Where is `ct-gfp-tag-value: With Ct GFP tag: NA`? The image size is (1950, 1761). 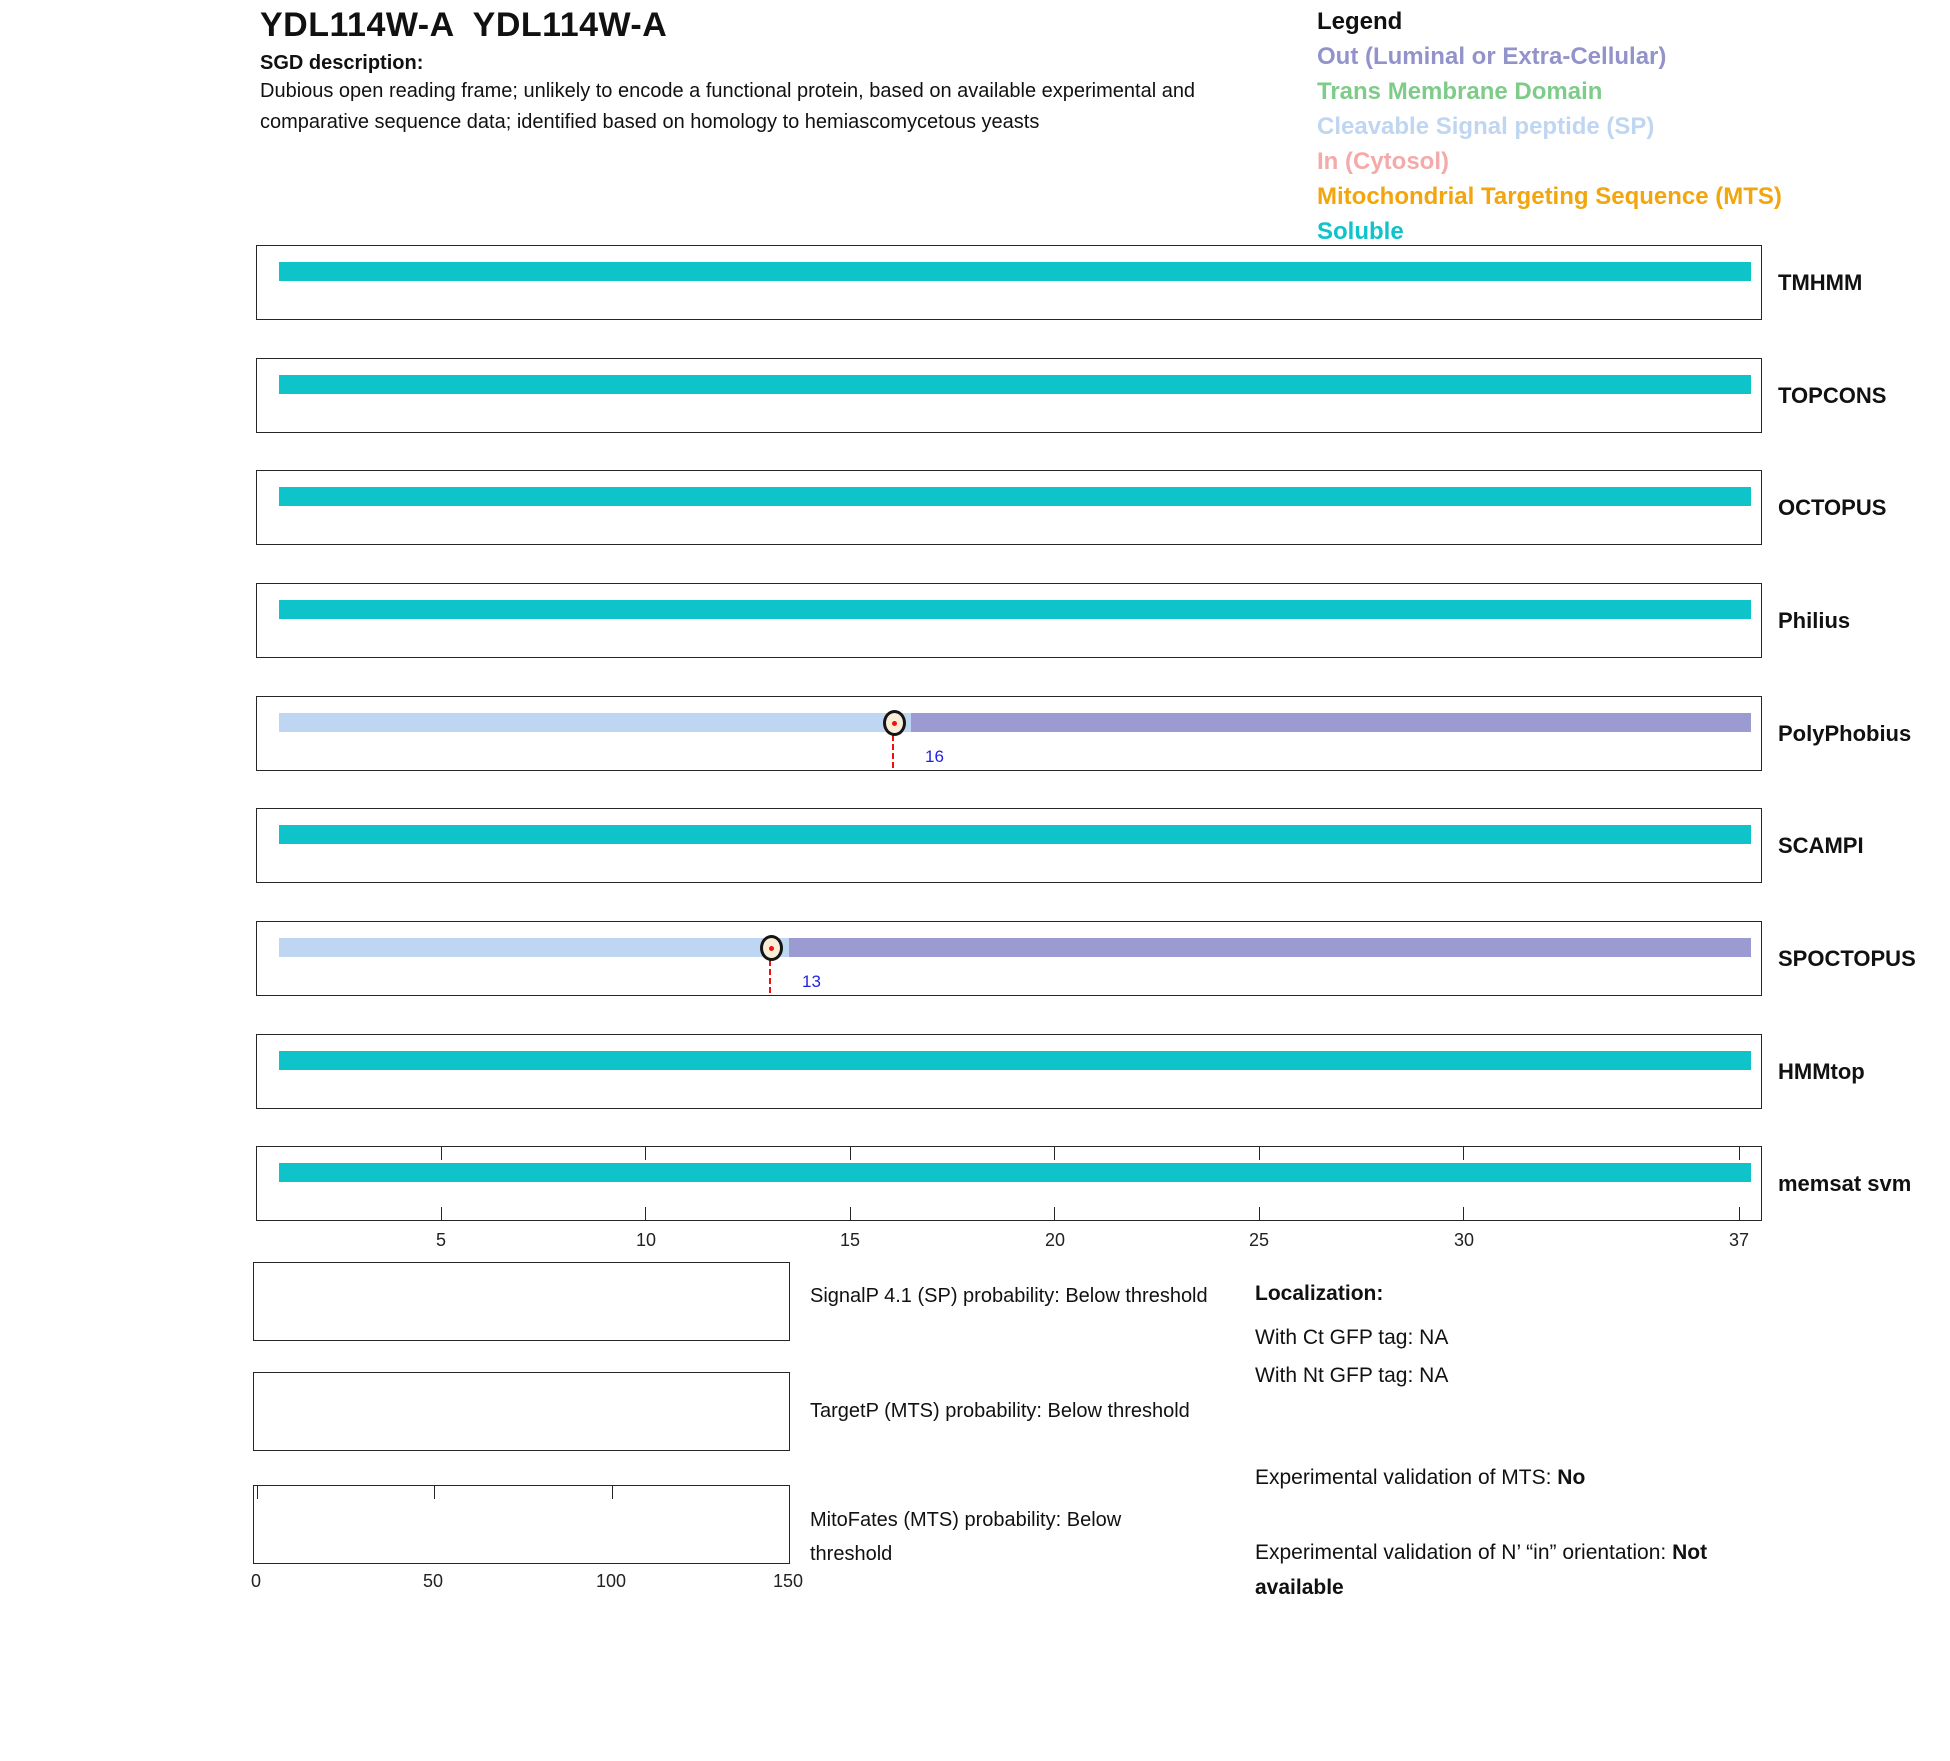 ct-gfp-tag-value: With Ct GFP tag: NA is located at coordinates (1352, 1337).